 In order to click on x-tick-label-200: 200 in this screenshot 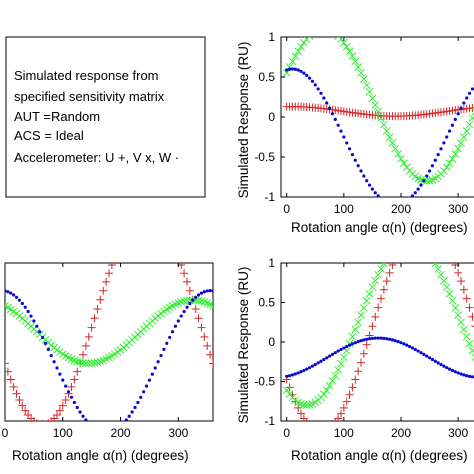, I will do `click(401, 209)`.